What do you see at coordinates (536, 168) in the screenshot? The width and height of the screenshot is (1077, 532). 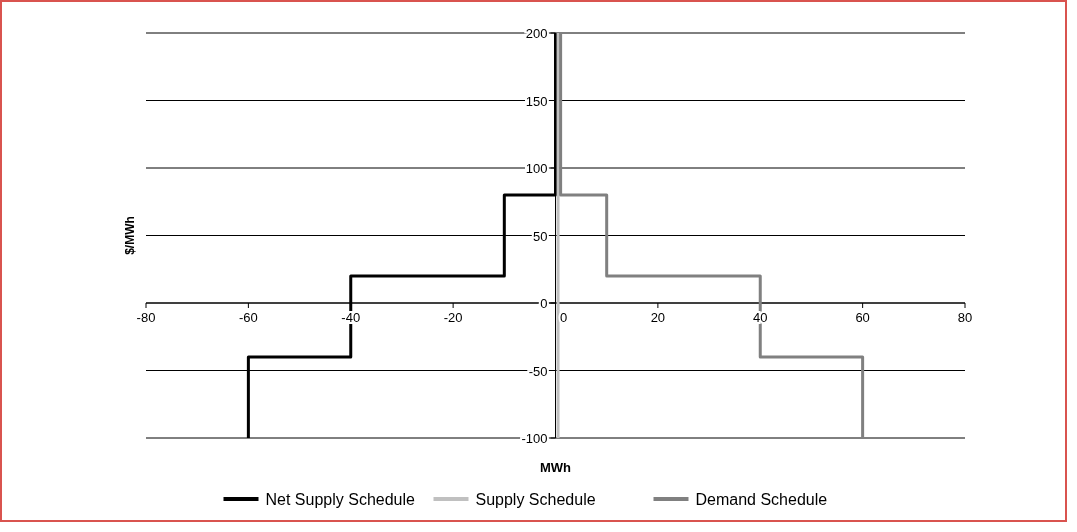 I see `y-tick-label: 100` at bounding box center [536, 168].